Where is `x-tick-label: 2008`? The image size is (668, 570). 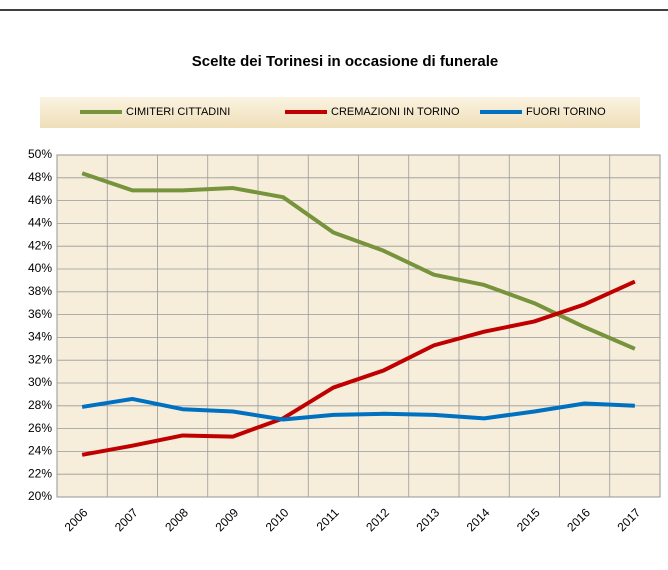 x-tick-label: 2008 is located at coordinates (176, 519).